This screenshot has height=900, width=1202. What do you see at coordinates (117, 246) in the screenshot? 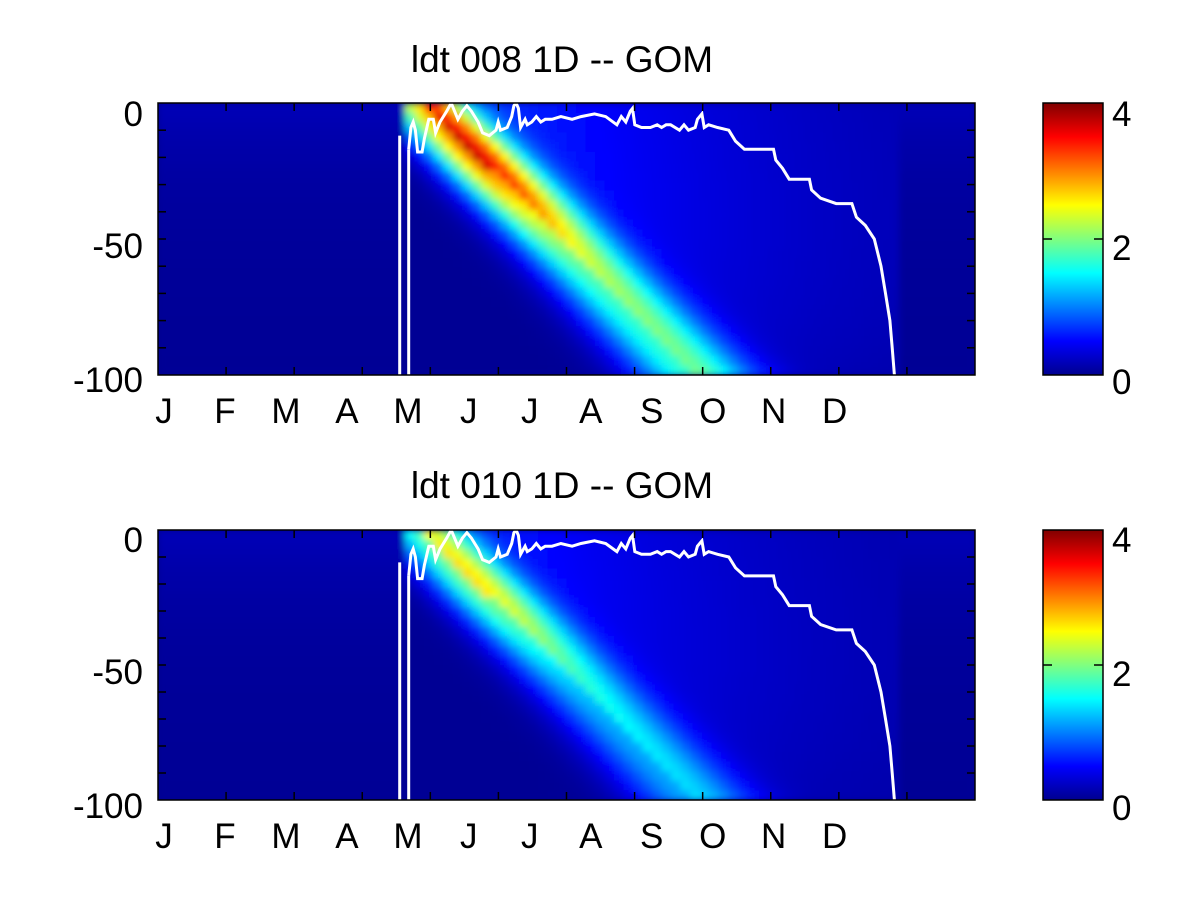
I see `y-tick-label: -50` at bounding box center [117, 246].